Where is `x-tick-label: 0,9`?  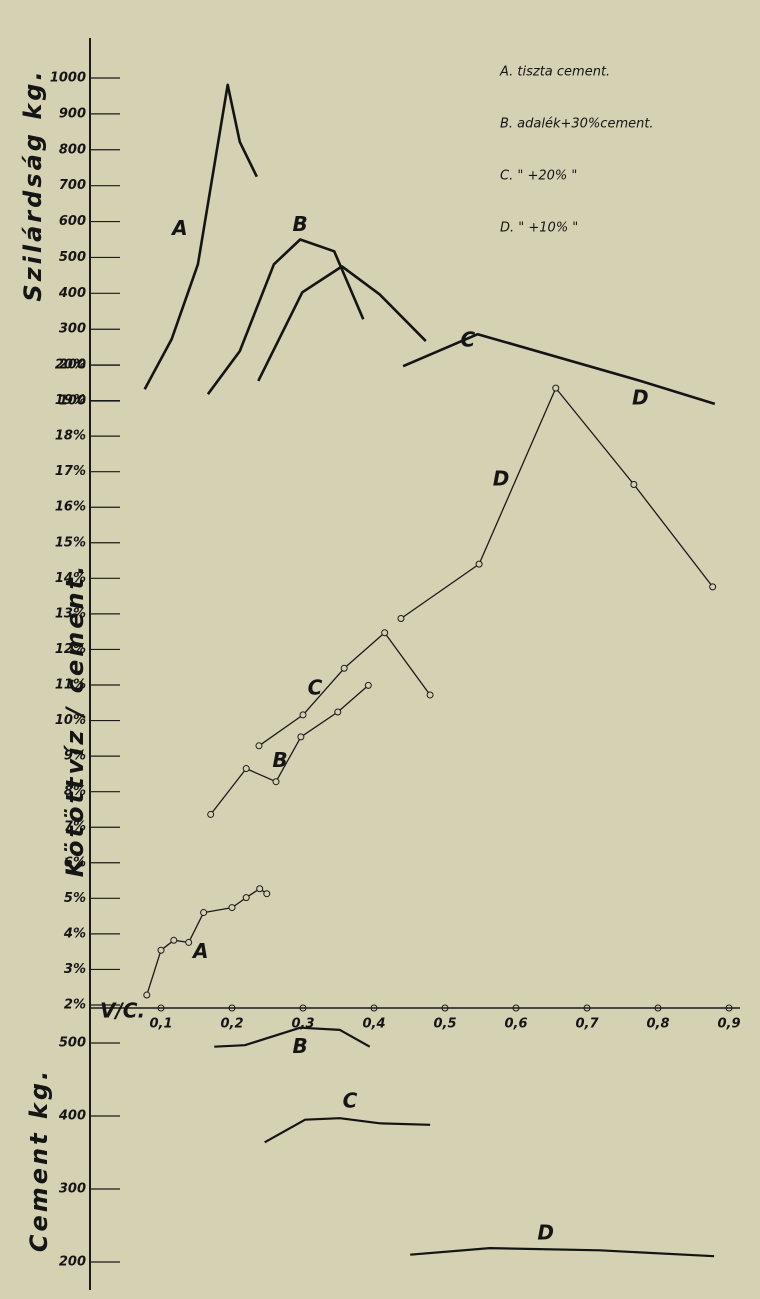 x-tick-label: 0,9 is located at coordinates (728, 1024).